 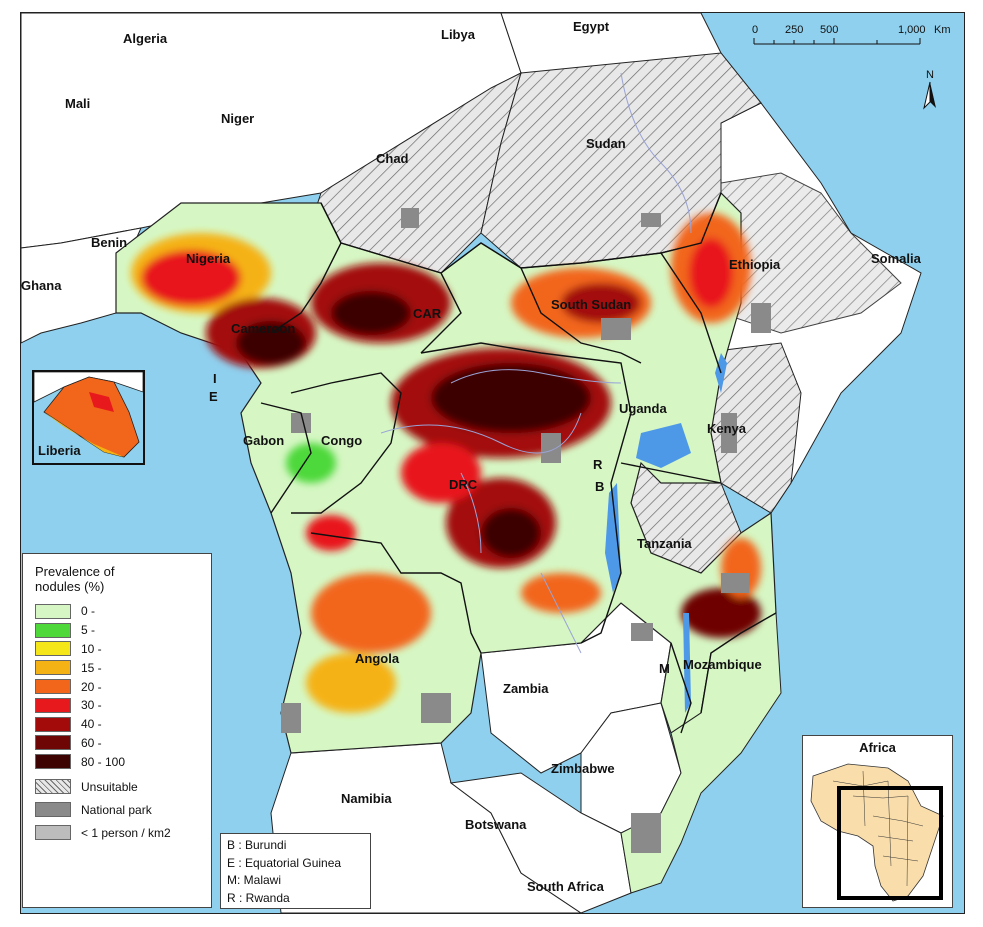 I want to click on legend-low-density: < 1 person / km2, so click(x=118, y=832).